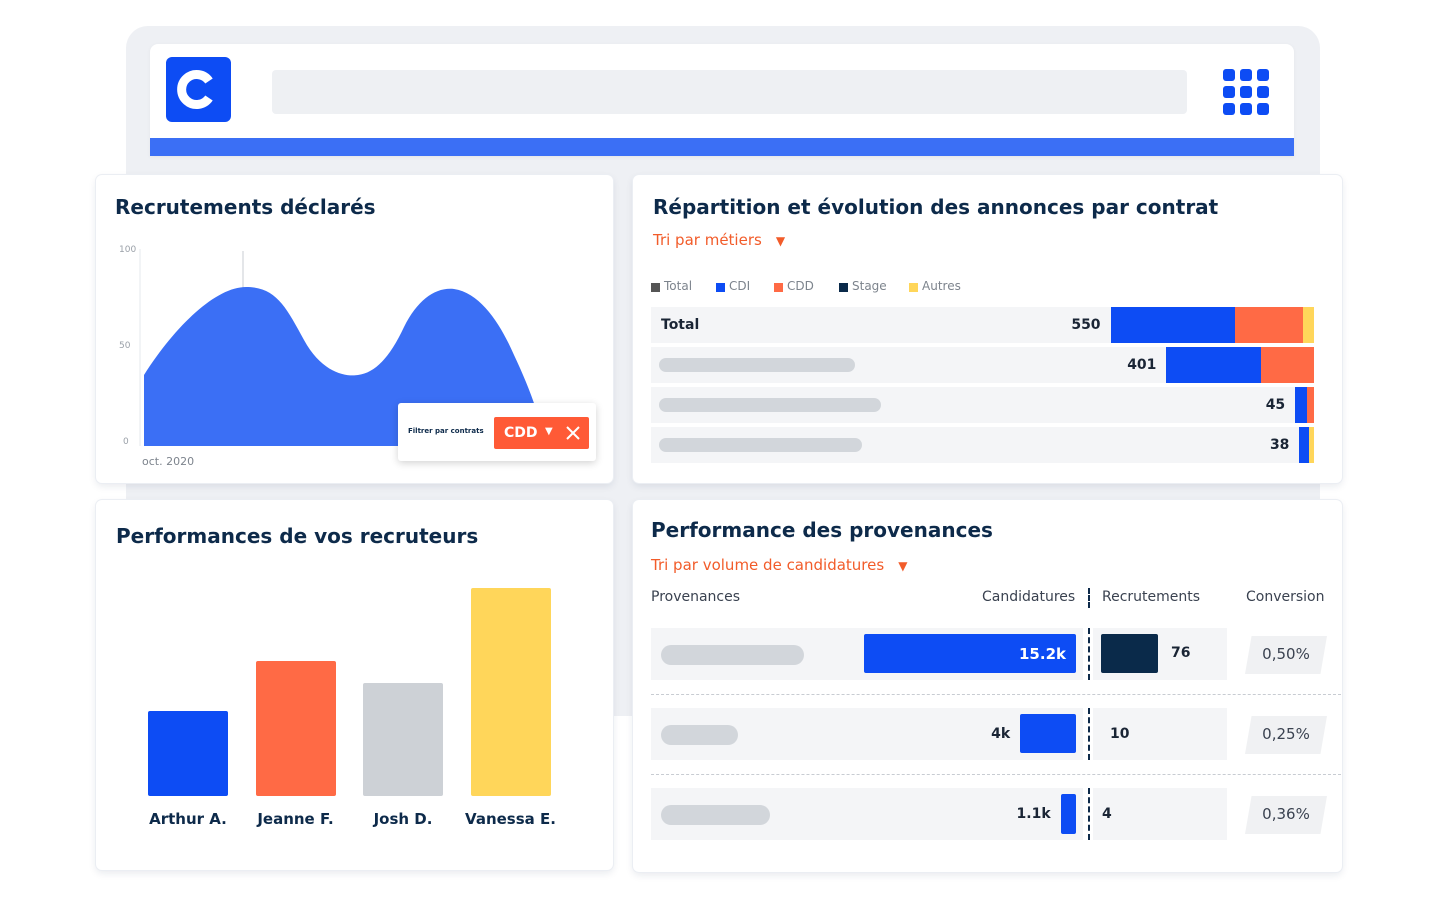 The image size is (1440, 900). Describe the element at coordinates (982, 405) in the screenshot. I see `contract-row: 45` at that location.